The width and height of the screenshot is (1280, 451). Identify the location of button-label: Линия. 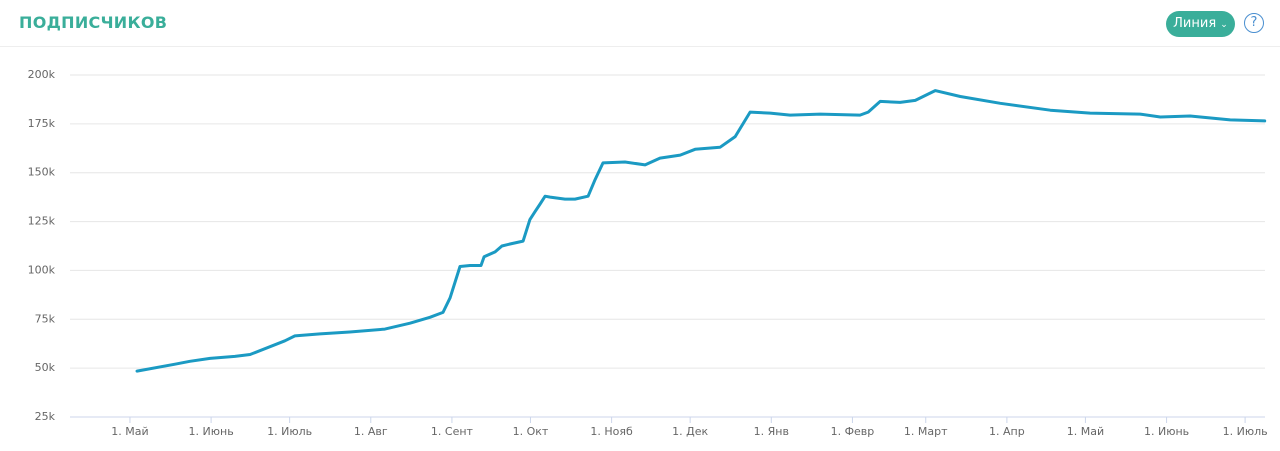
(1195, 23).